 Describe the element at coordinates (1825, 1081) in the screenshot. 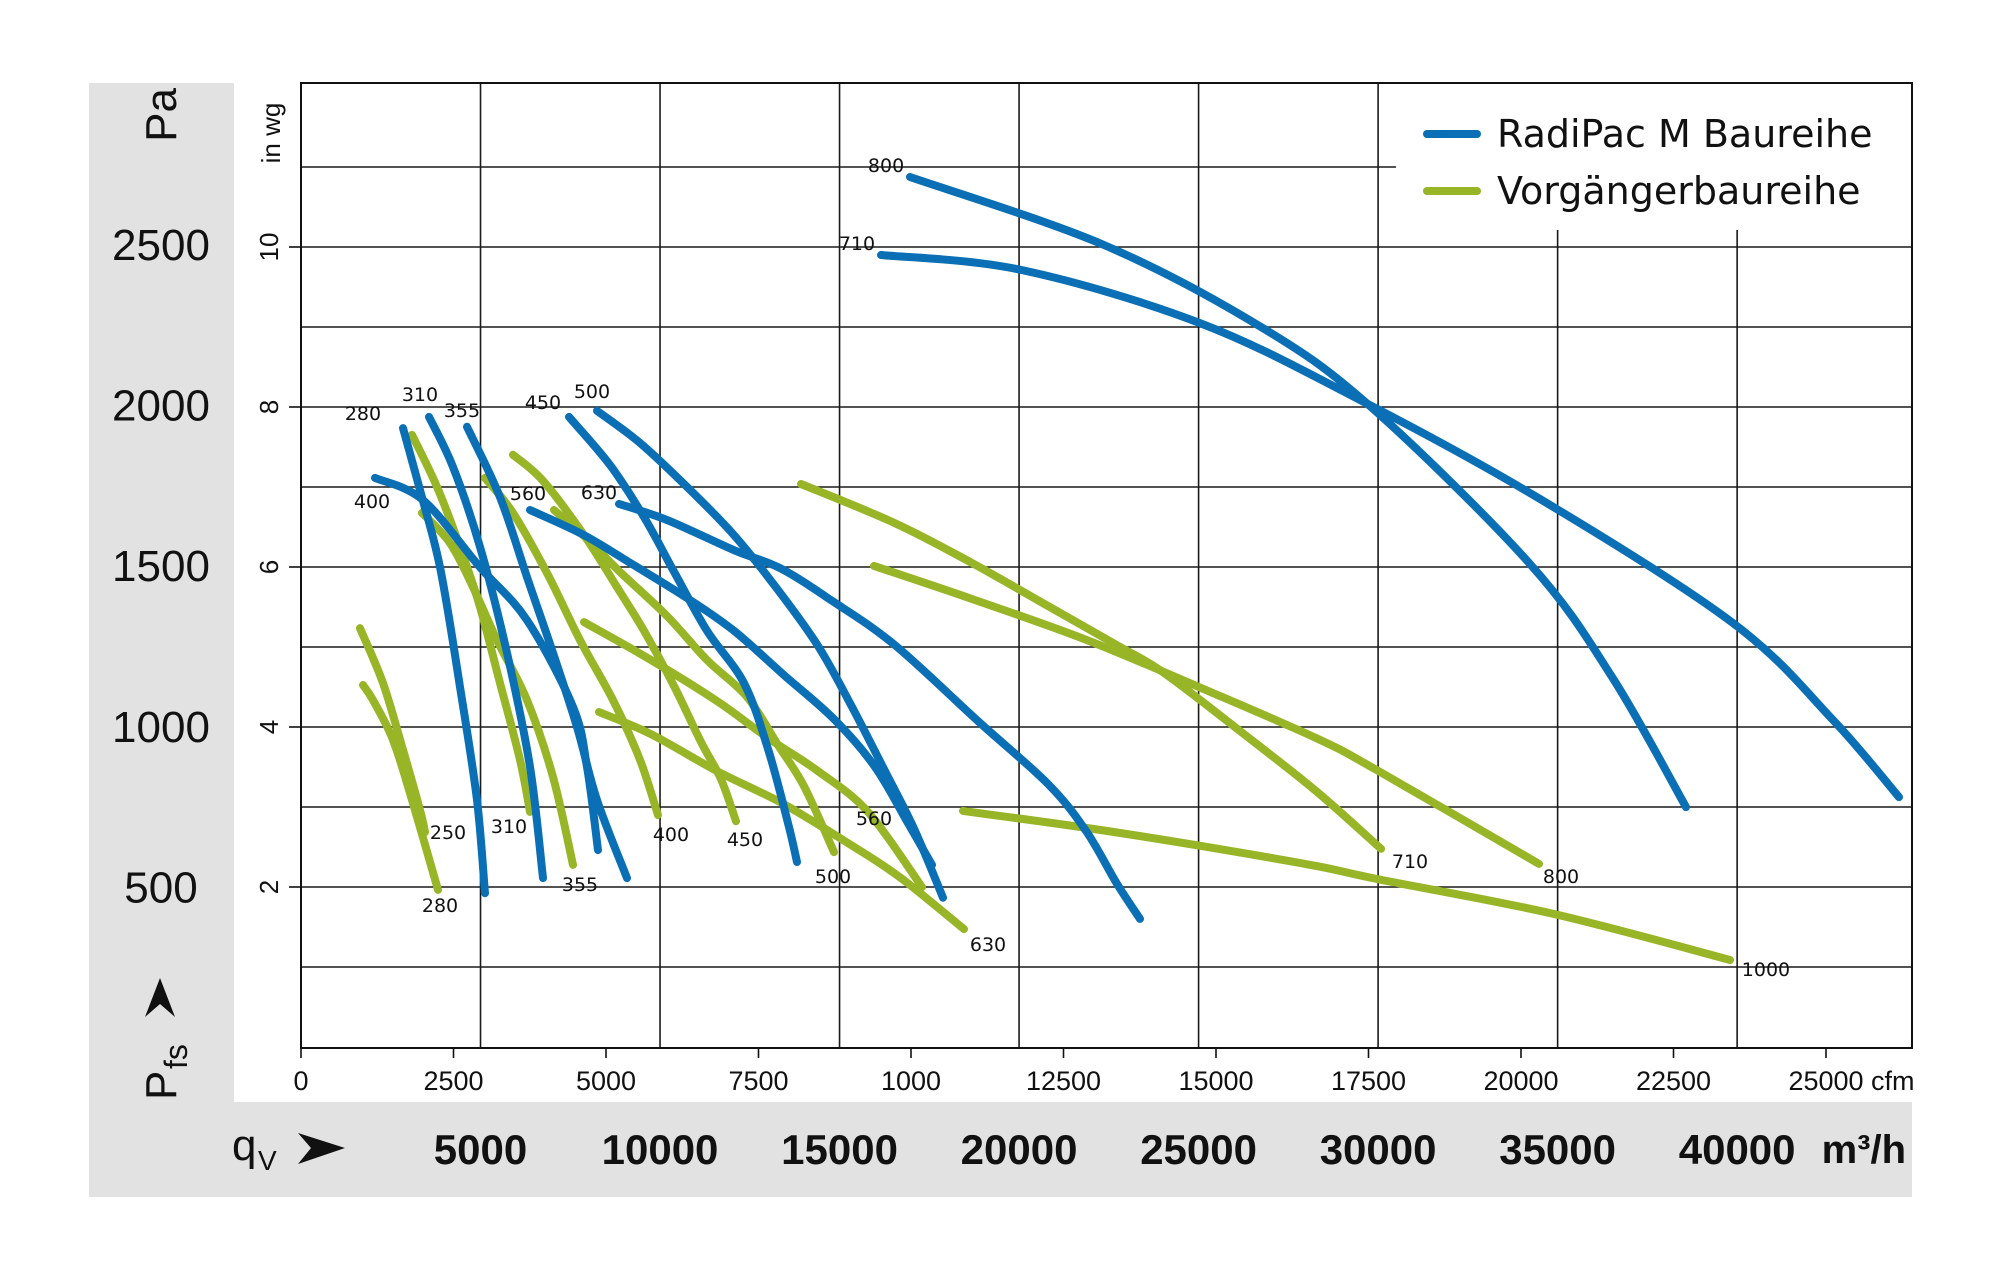

I see `x-tick-label-cfm: 25000` at that location.